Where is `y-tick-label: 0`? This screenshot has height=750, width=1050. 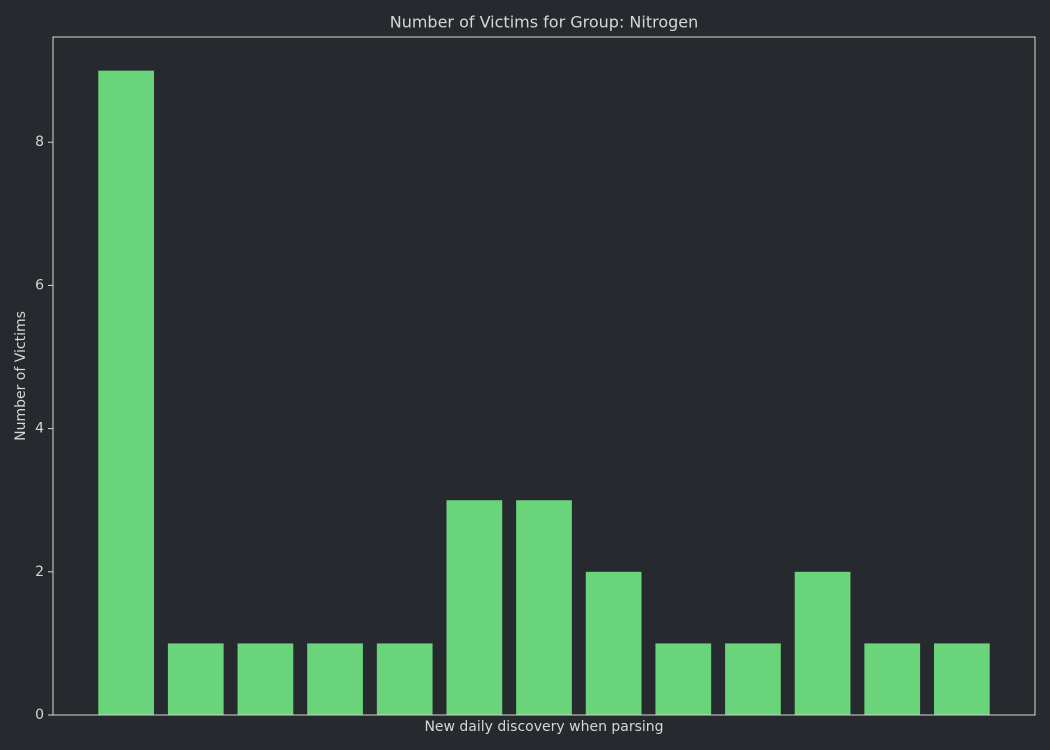
y-tick-label: 0 is located at coordinates (39, 715).